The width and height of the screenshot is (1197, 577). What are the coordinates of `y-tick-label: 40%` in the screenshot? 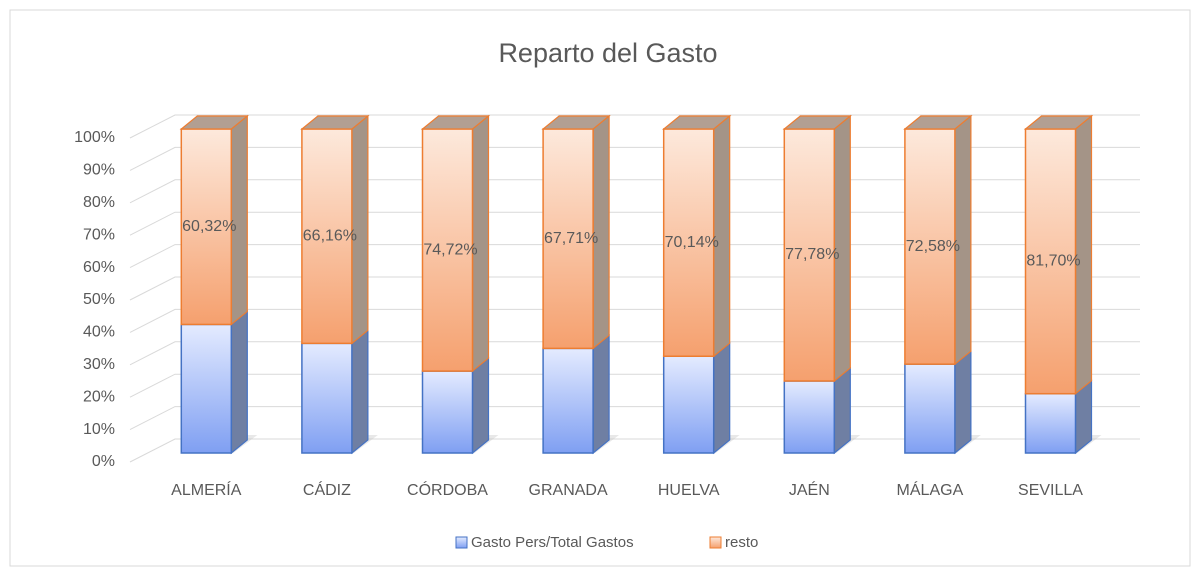 It's located at (99, 332).